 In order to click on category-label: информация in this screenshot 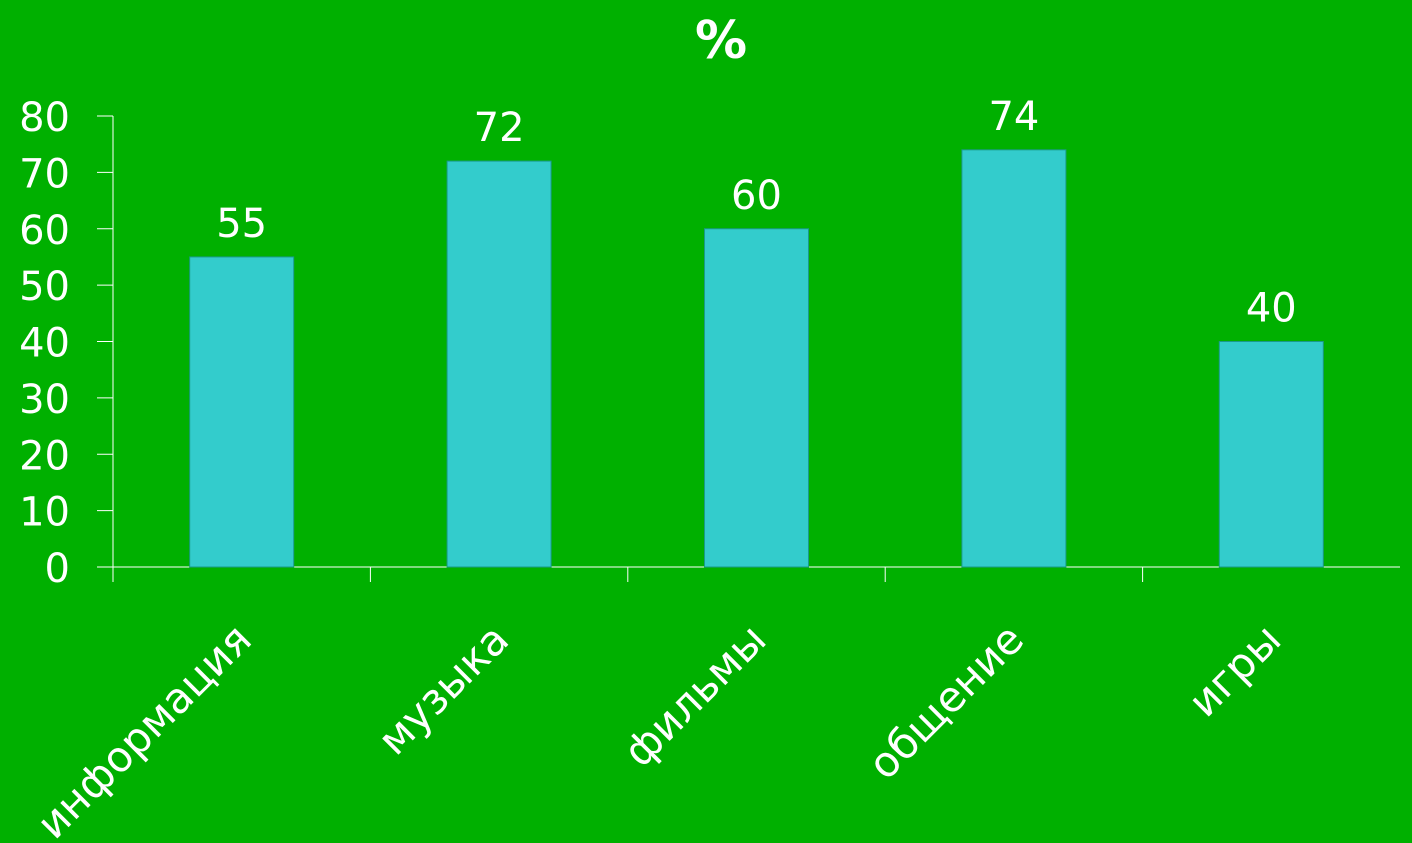, I will do `click(144, 728)`.